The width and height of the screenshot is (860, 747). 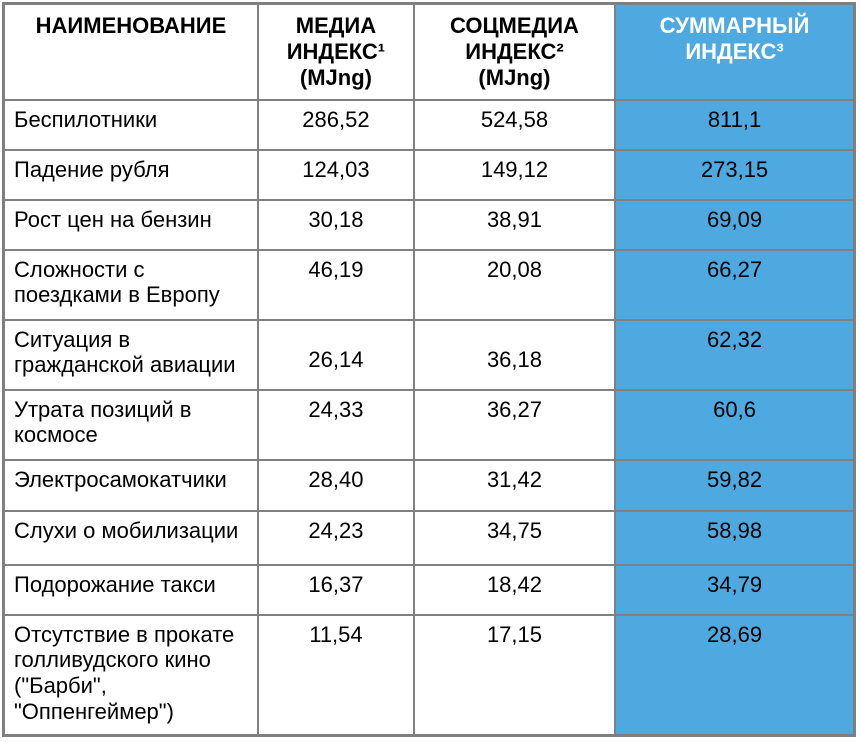 I want to click on media-index-cell: 26,14, so click(x=335, y=354).